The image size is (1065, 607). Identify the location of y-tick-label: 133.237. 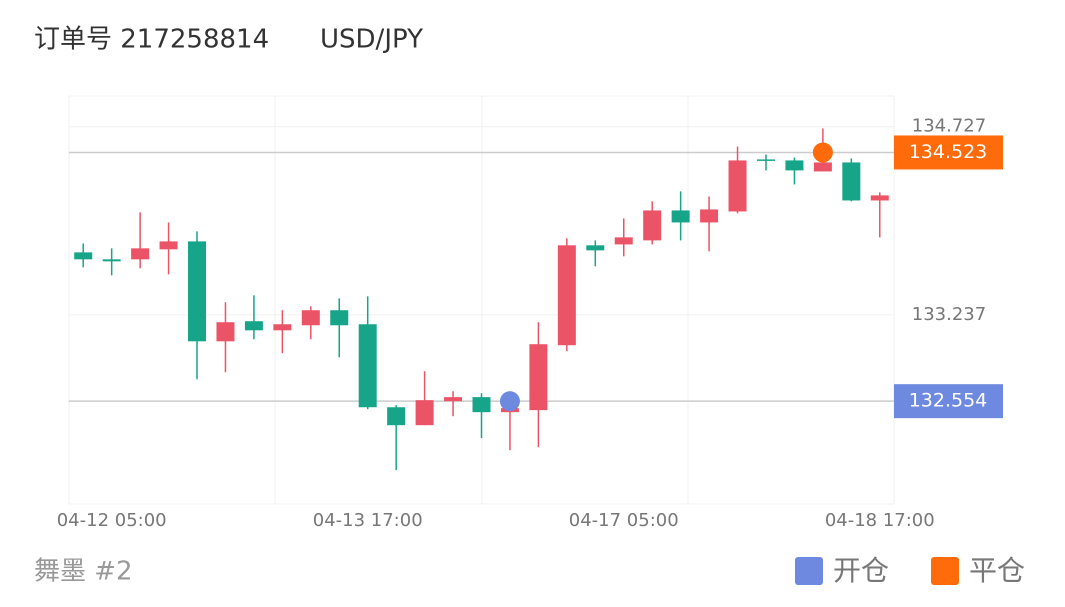
(949, 314).